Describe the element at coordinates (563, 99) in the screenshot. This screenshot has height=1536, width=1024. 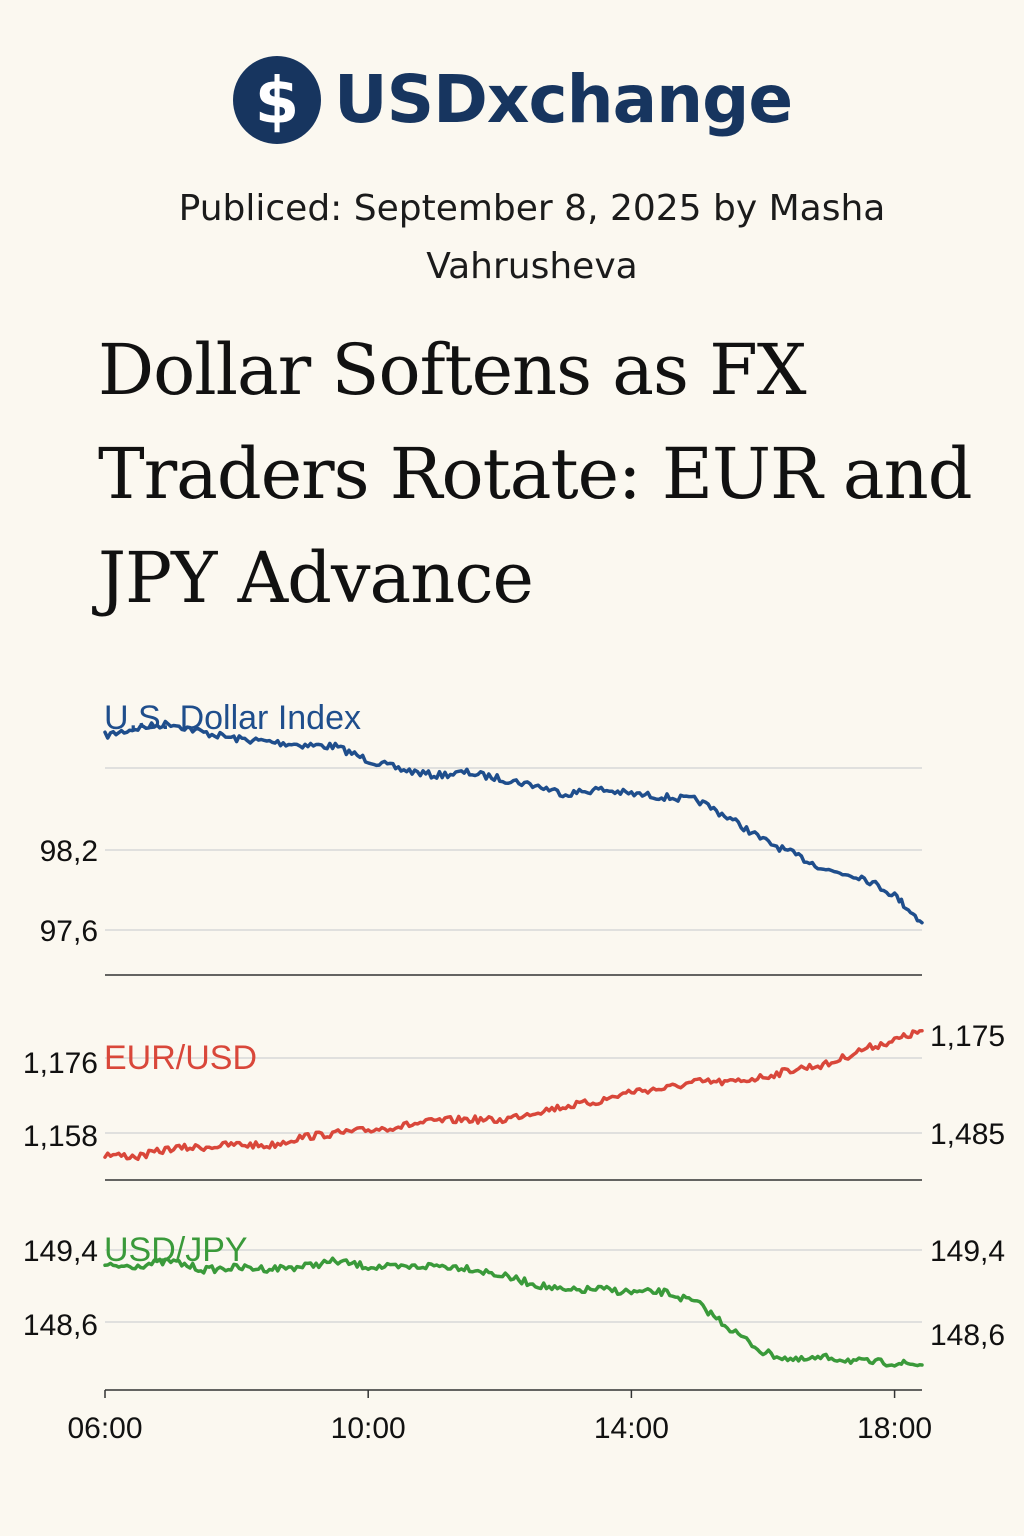
I see `brand-name: USDxchange` at that location.